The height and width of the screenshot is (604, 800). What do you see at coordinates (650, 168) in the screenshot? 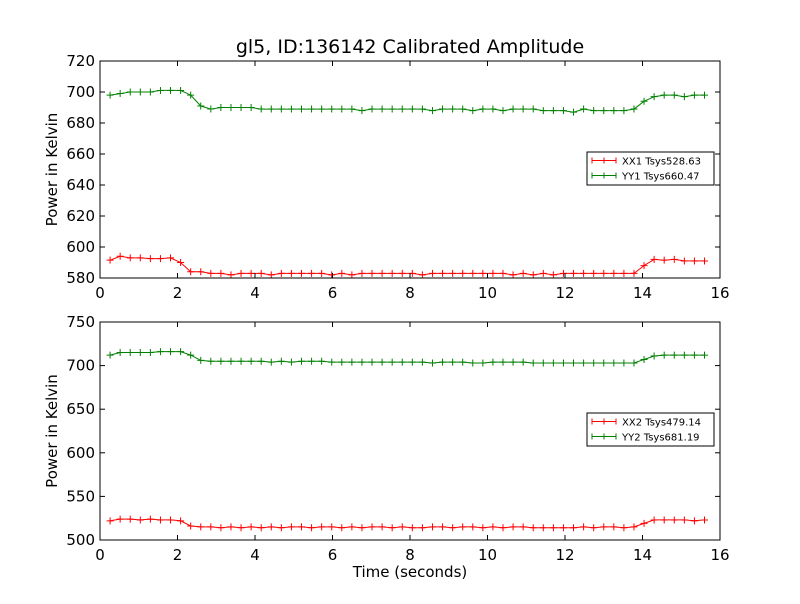
I see `legend: XX1 Tsys528.63 YY1 Tsys660.47` at bounding box center [650, 168].